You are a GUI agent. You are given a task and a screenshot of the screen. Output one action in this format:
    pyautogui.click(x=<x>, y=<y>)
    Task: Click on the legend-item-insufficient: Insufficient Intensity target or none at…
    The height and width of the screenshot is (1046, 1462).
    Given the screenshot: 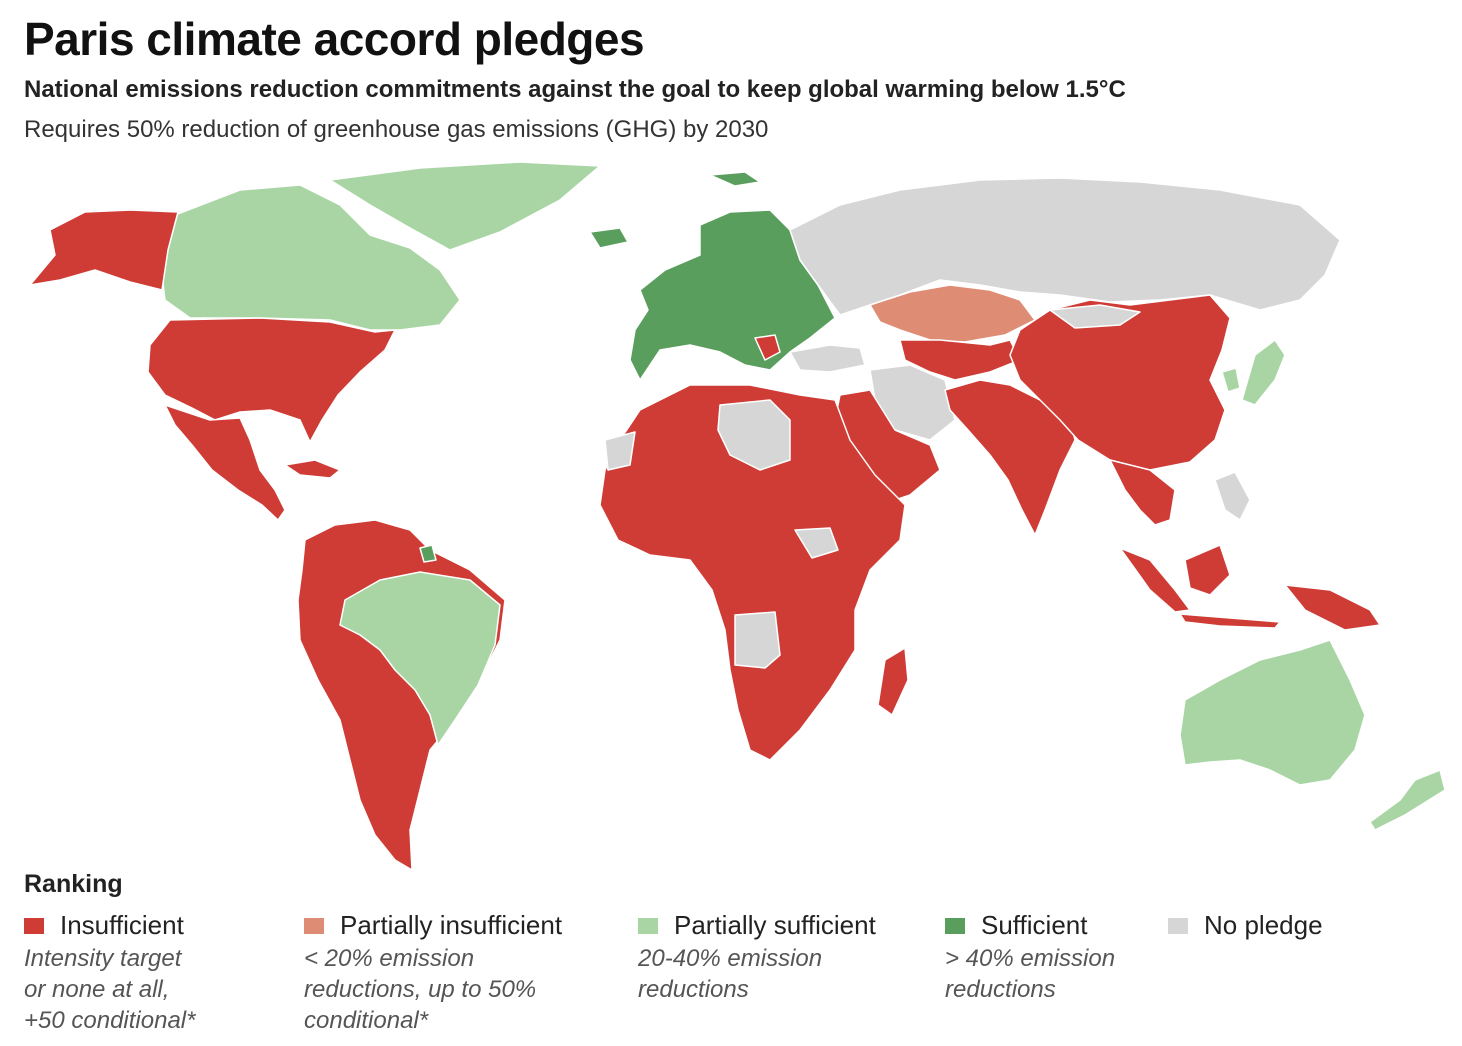 What is the action you would take?
    pyautogui.click(x=109, y=973)
    